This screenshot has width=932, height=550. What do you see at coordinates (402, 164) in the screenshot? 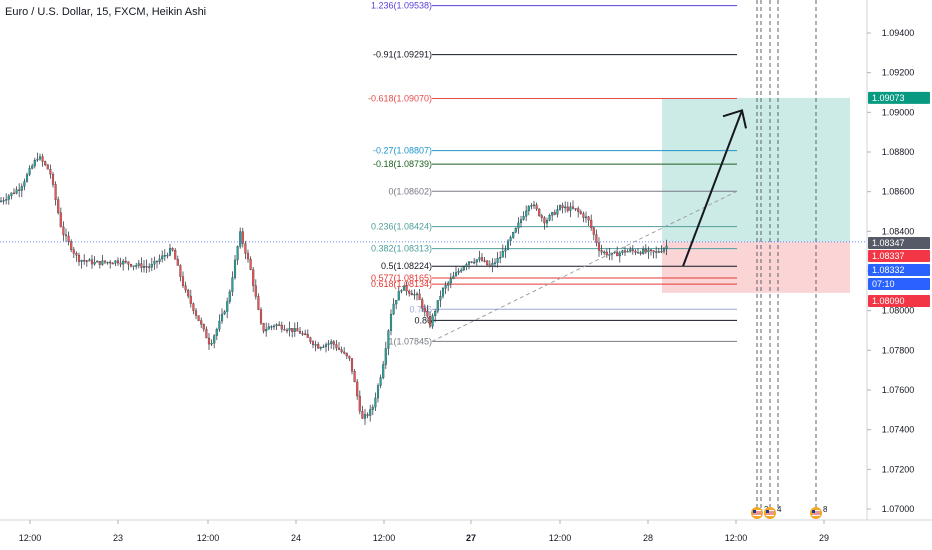
I see `fib-level-label: -0.18(1.08739)` at bounding box center [402, 164].